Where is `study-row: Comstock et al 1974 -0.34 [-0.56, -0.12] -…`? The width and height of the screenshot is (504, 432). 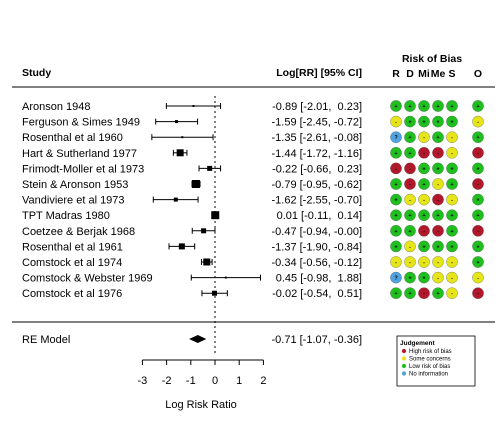
study-row: Comstock et al 1974 -0.34 [-0.56, -0.12] -… is located at coordinates (253, 262).